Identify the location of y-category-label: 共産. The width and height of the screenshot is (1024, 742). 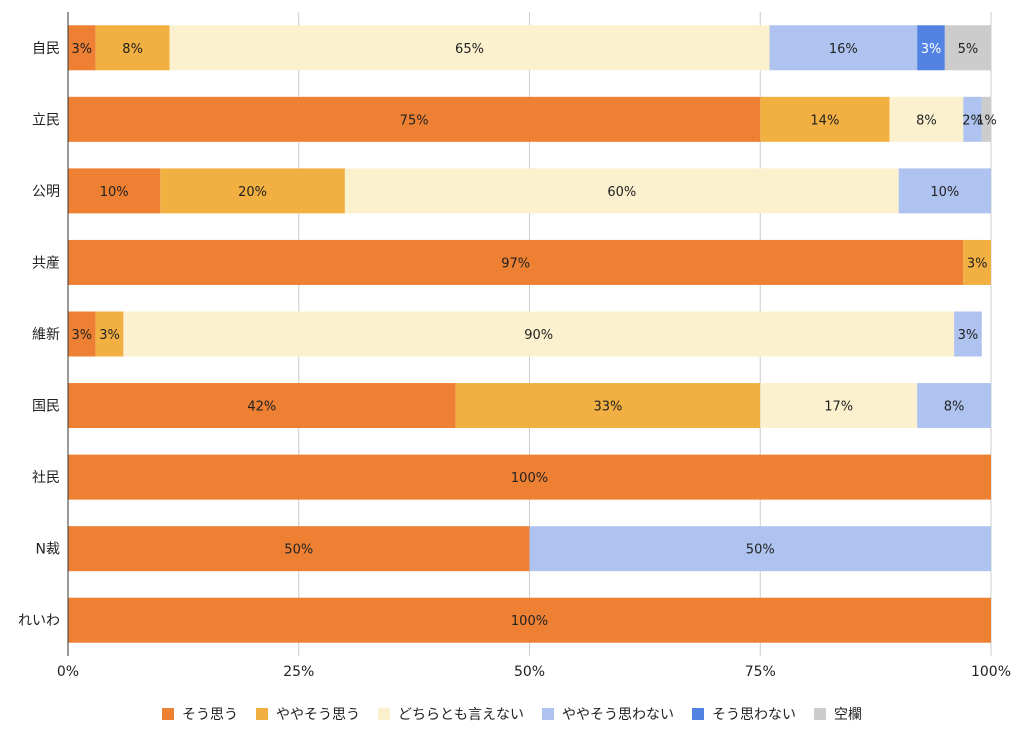
(46, 263).